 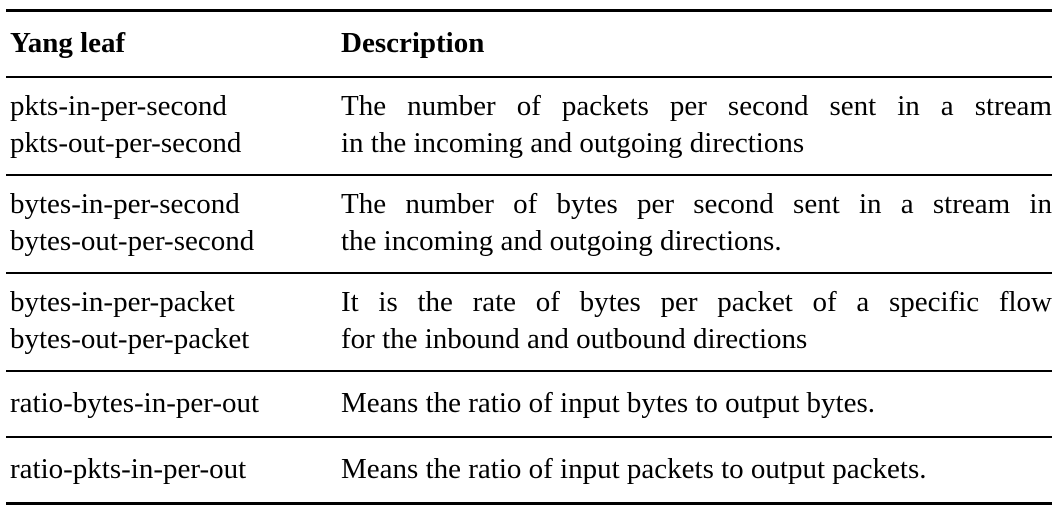 I want to click on description-line: in the incoming and outgoing directions, so click(x=573, y=143).